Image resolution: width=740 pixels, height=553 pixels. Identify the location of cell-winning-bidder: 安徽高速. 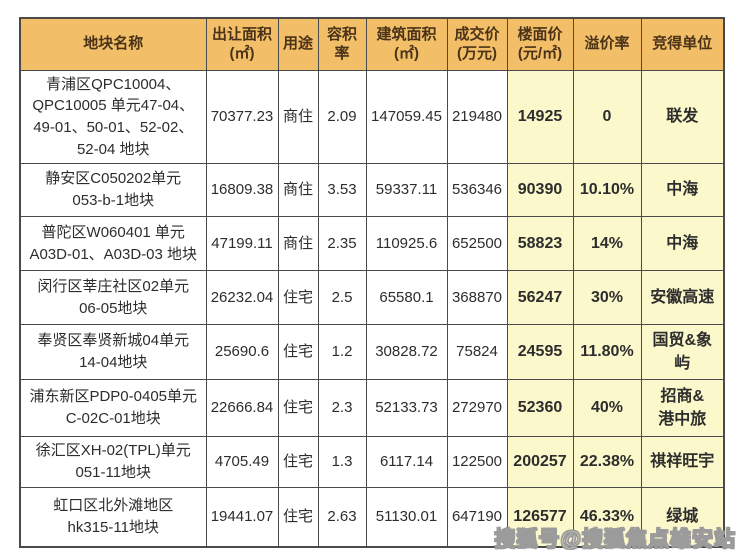
(682, 297).